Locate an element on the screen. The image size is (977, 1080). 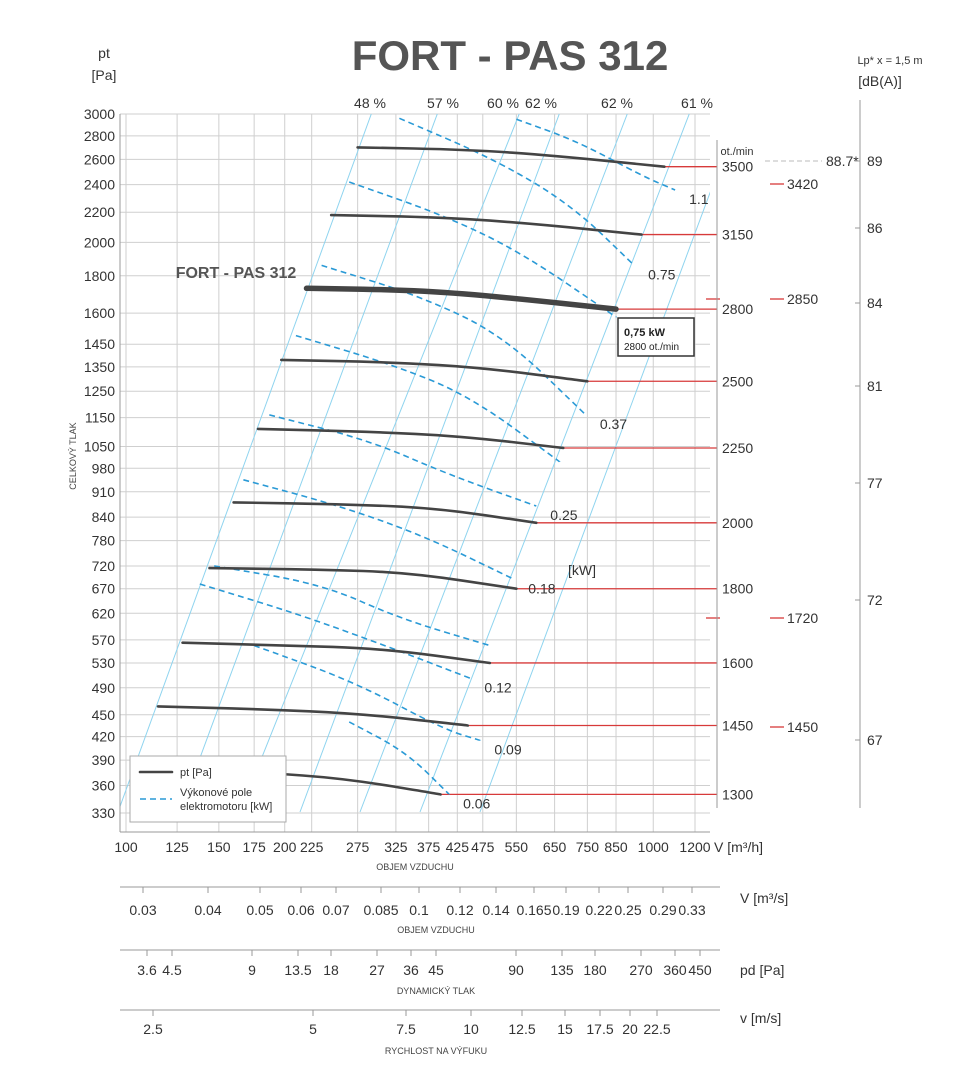
sec-label-0-10: 0.19 is located at coordinates (565, 910).